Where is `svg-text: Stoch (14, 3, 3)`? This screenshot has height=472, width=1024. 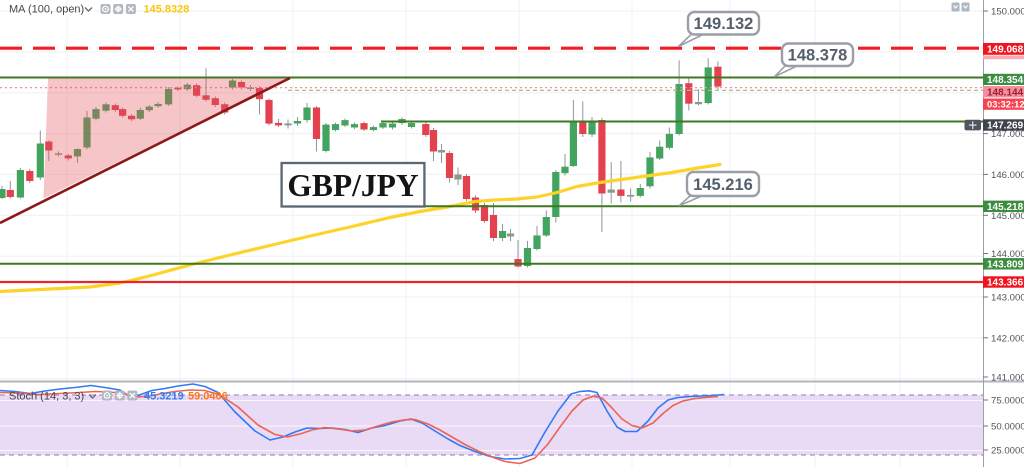
svg-text: Stoch (14, 3, 3) is located at coordinates (46, 397).